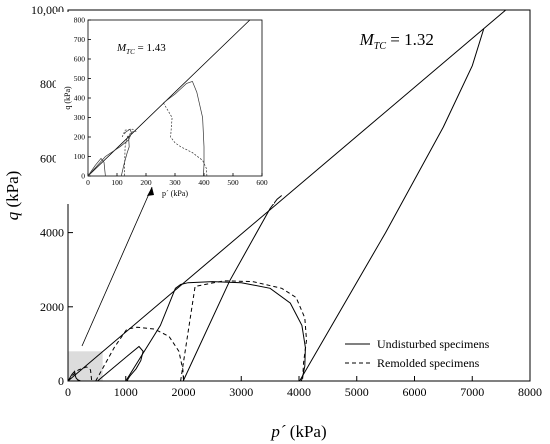  What do you see at coordinates (175, 193) in the screenshot?
I see `inset-x-axis-label: p´ (kPa)` at bounding box center [175, 193].